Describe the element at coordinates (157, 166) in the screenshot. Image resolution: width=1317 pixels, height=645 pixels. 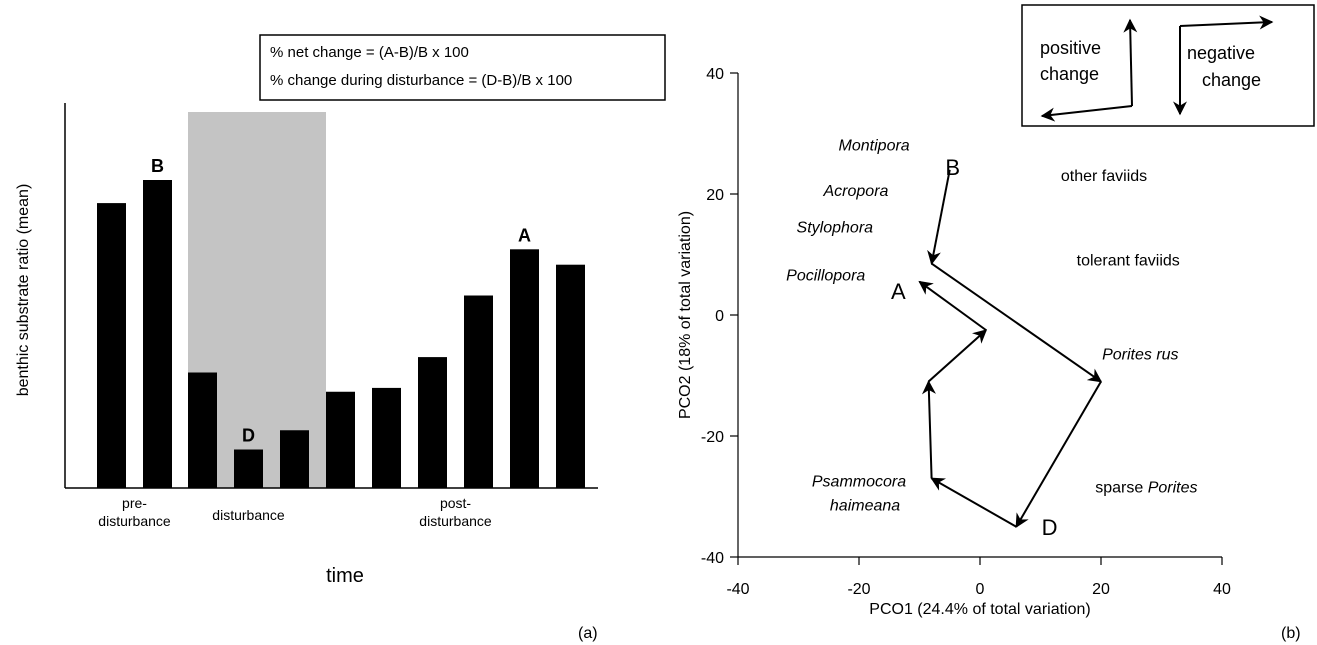
I see `bar-annotation: B` at that location.